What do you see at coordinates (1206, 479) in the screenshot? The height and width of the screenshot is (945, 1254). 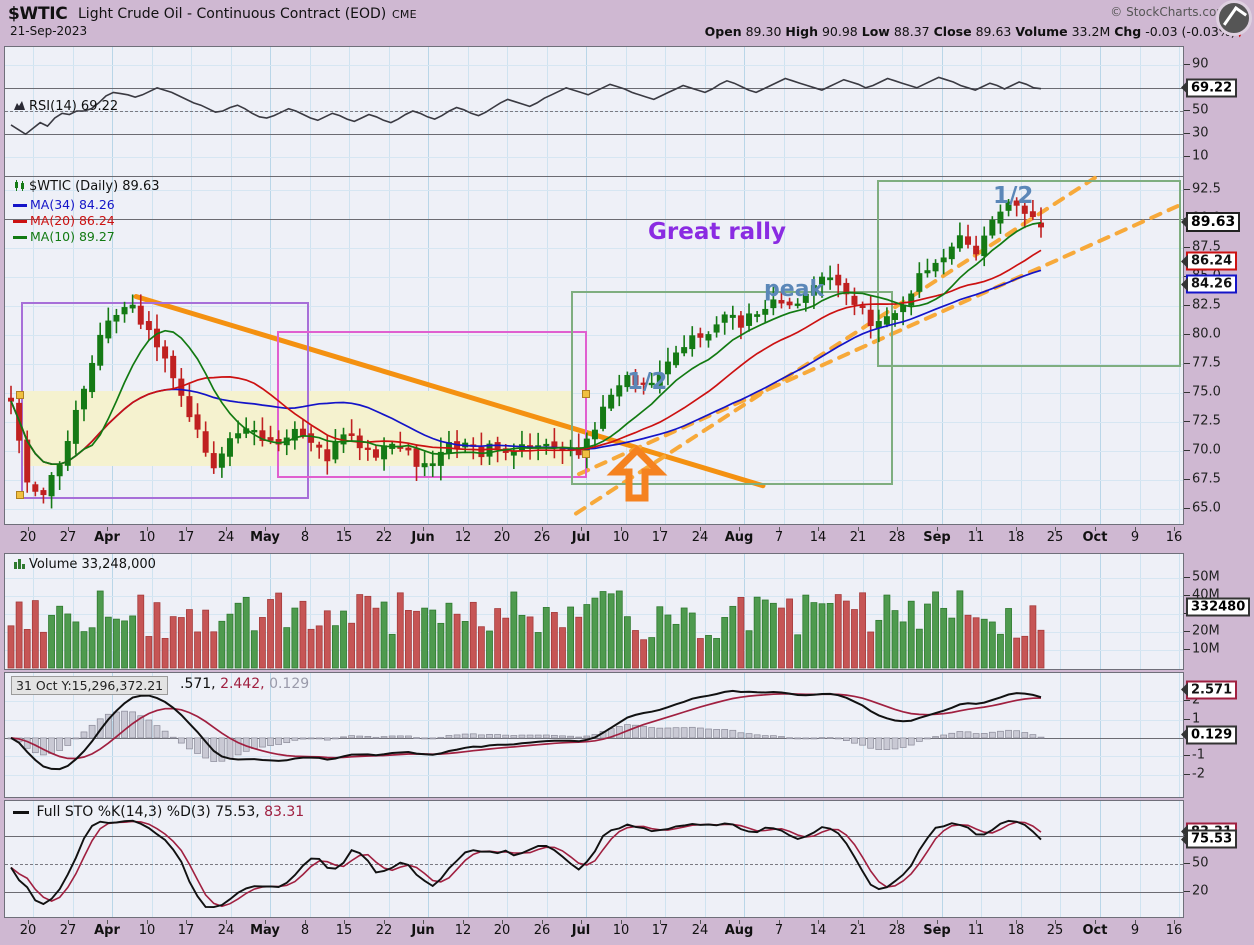 I see `price-tick-label: 67.5` at bounding box center [1206, 479].